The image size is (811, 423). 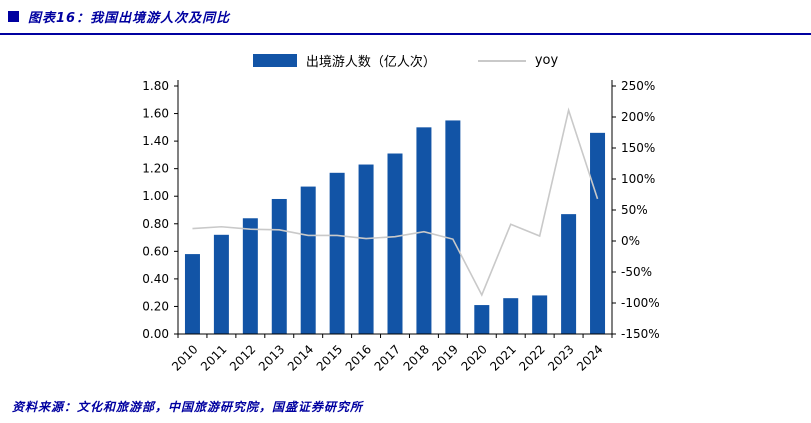 What do you see at coordinates (279, 266) in the screenshot?
I see `bar-2013` at bounding box center [279, 266].